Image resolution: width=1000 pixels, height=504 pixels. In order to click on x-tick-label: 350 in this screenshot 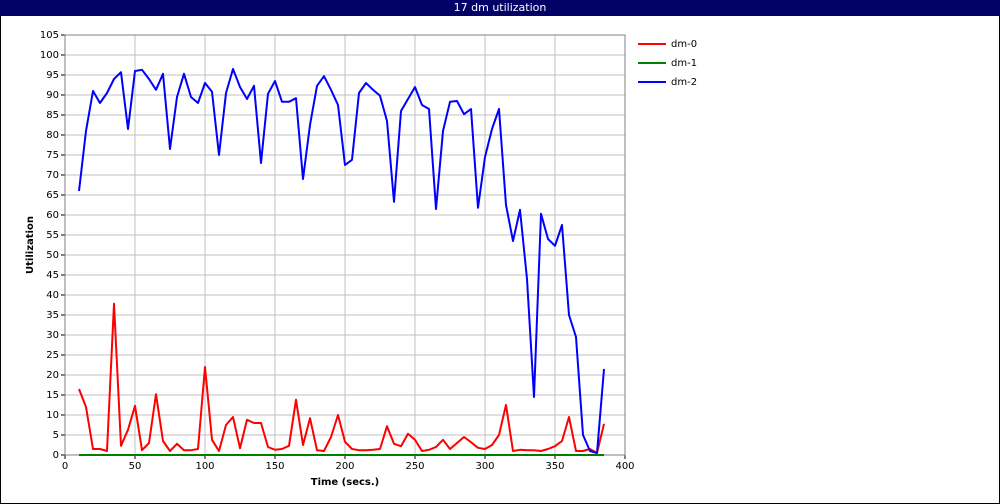, I will do `click(554, 466)`.